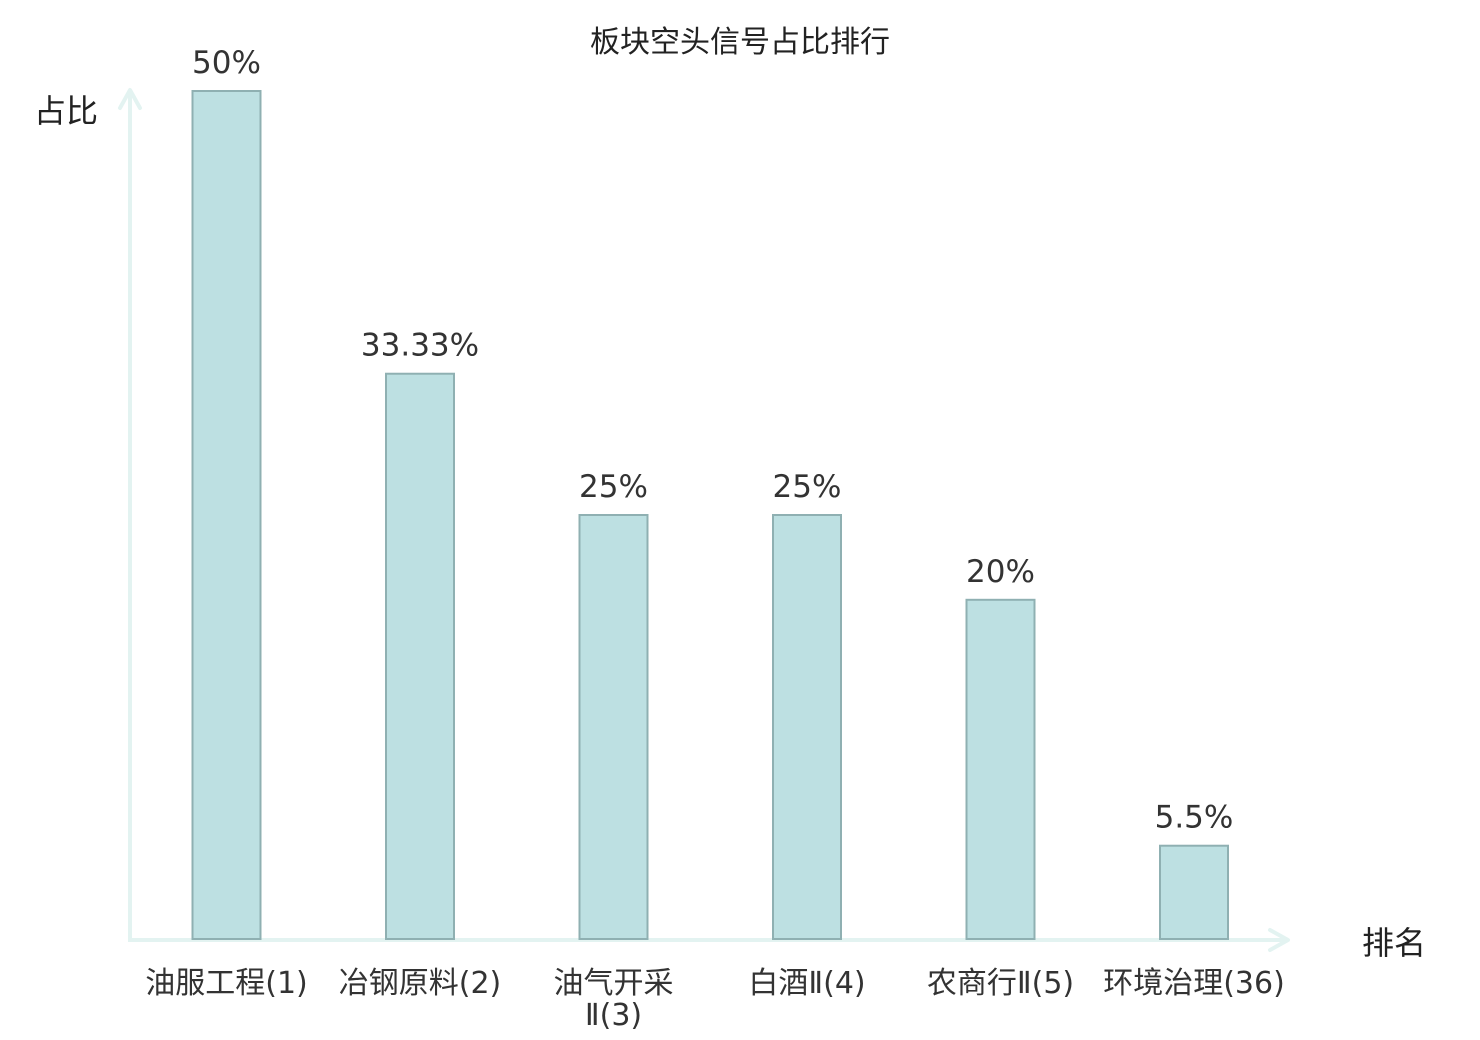 The width and height of the screenshot is (1480, 1040). I want to click on value-label-3: 25%, so click(613, 487).